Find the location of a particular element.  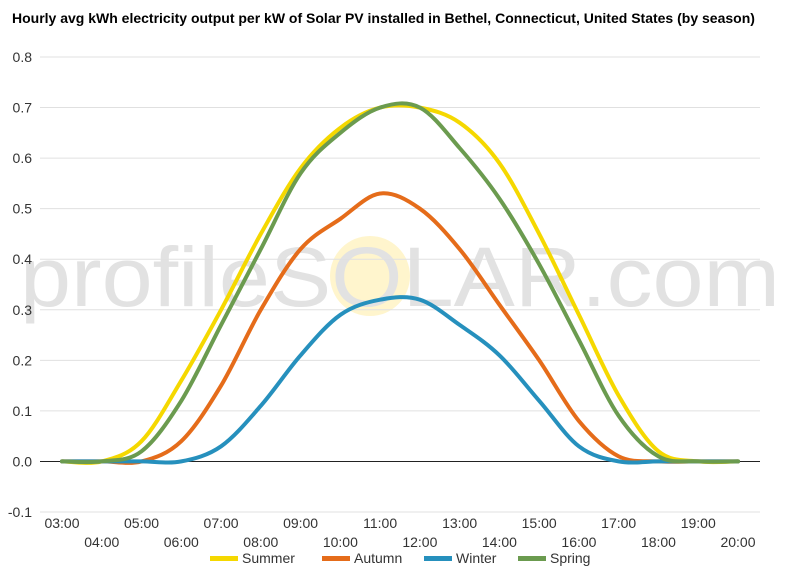

legend-item-summer: Summer is located at coordinates (252, 558).